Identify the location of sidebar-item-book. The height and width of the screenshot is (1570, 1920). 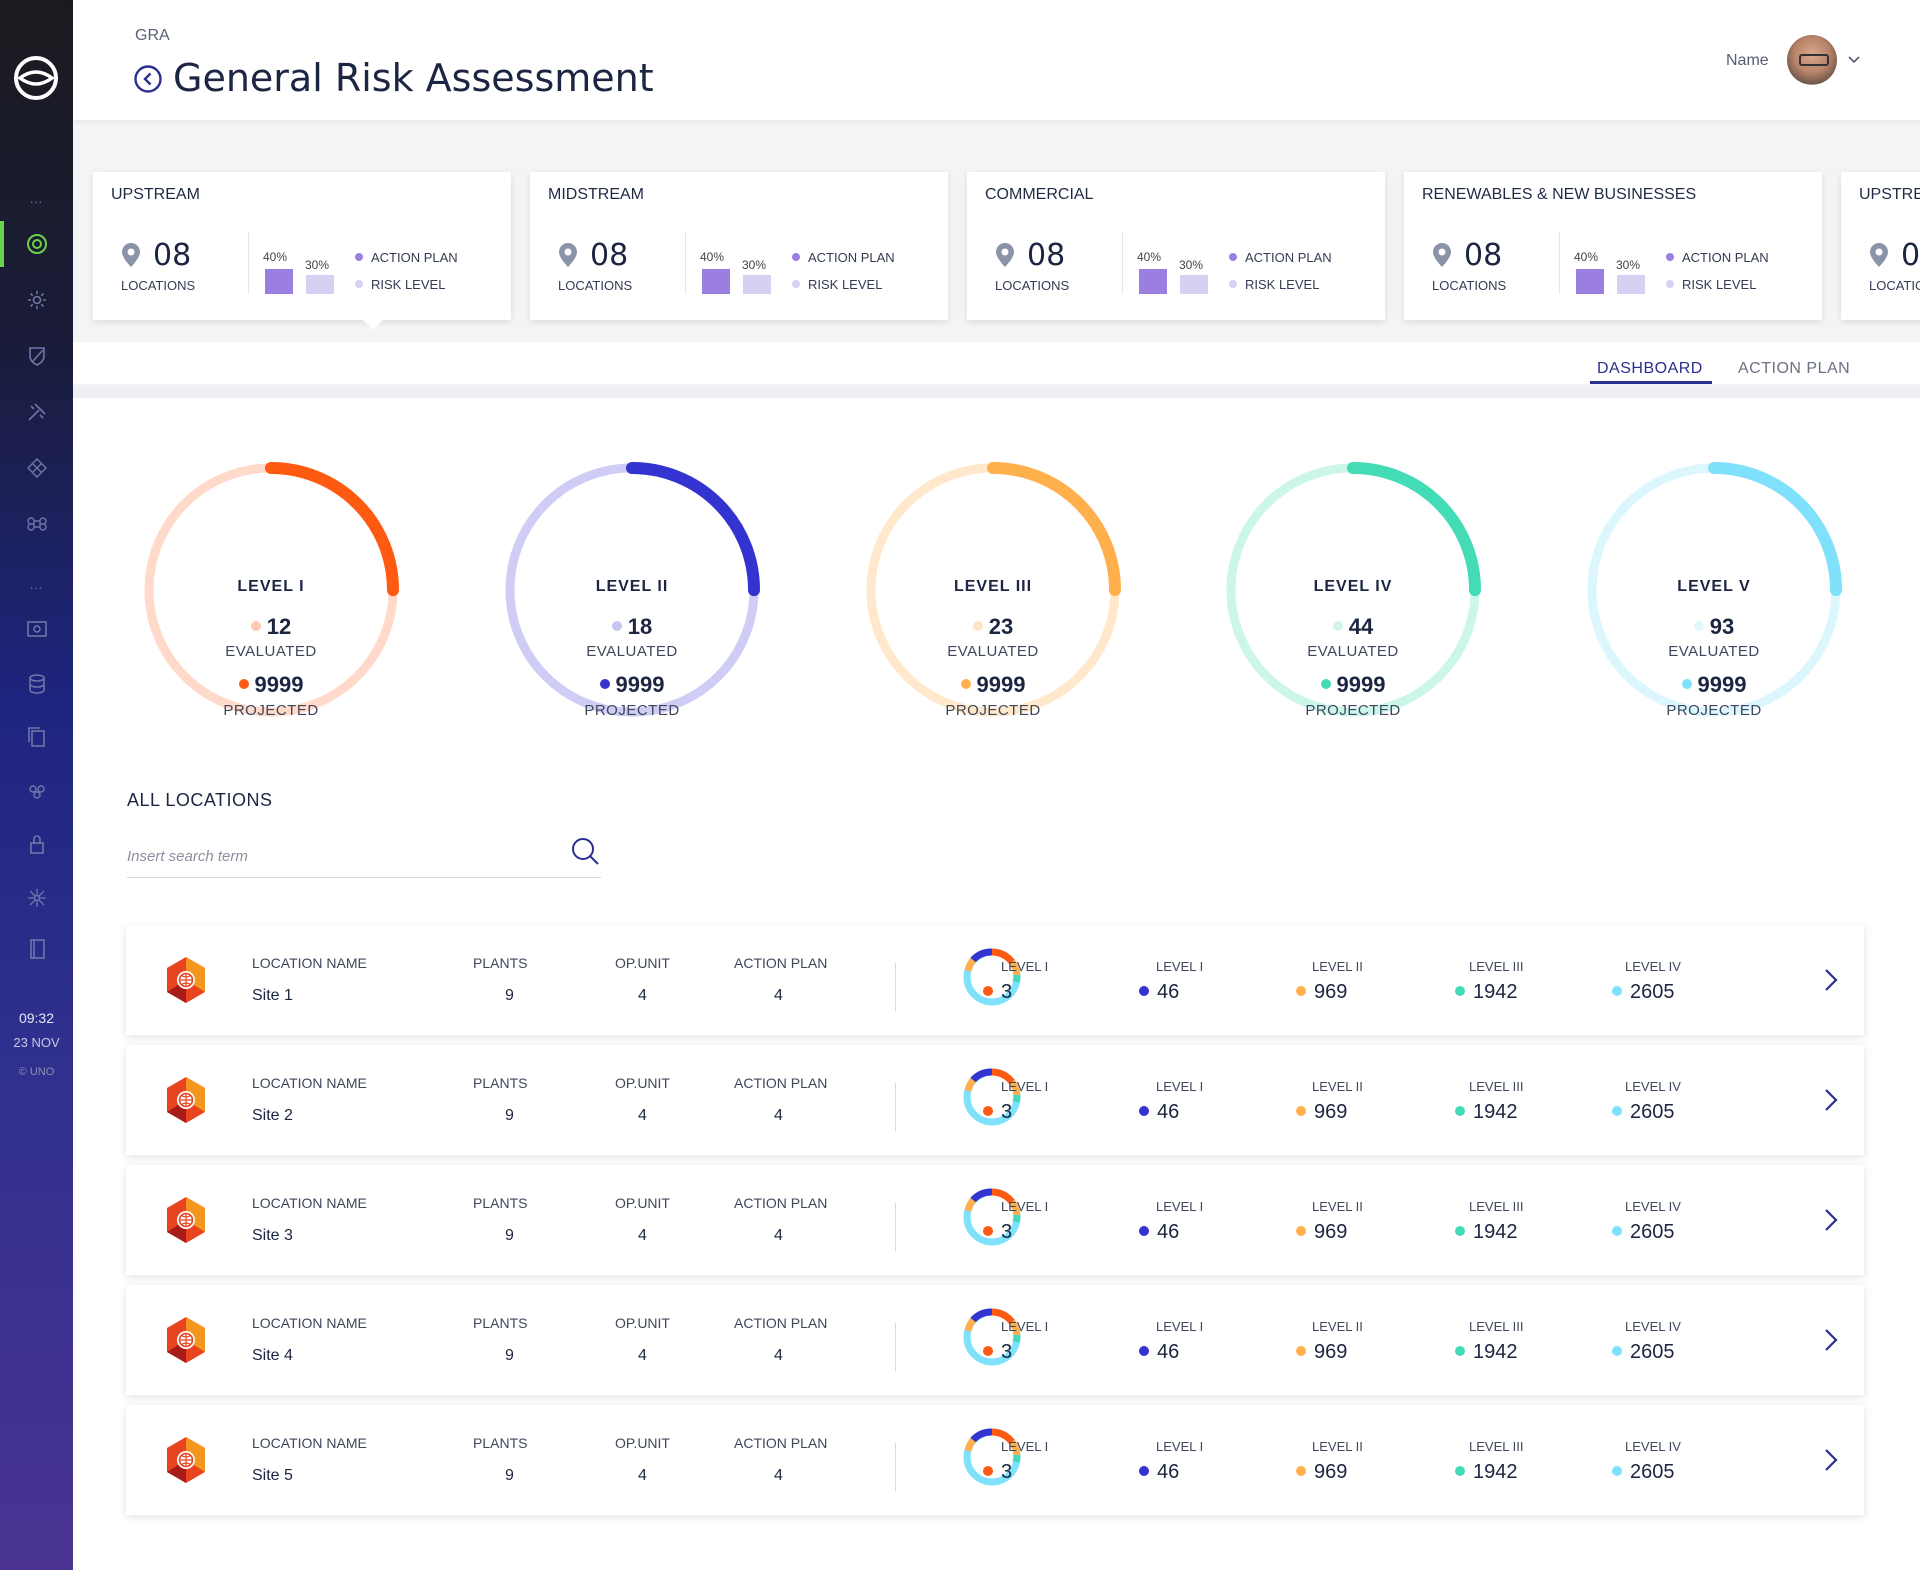
(36, 949).